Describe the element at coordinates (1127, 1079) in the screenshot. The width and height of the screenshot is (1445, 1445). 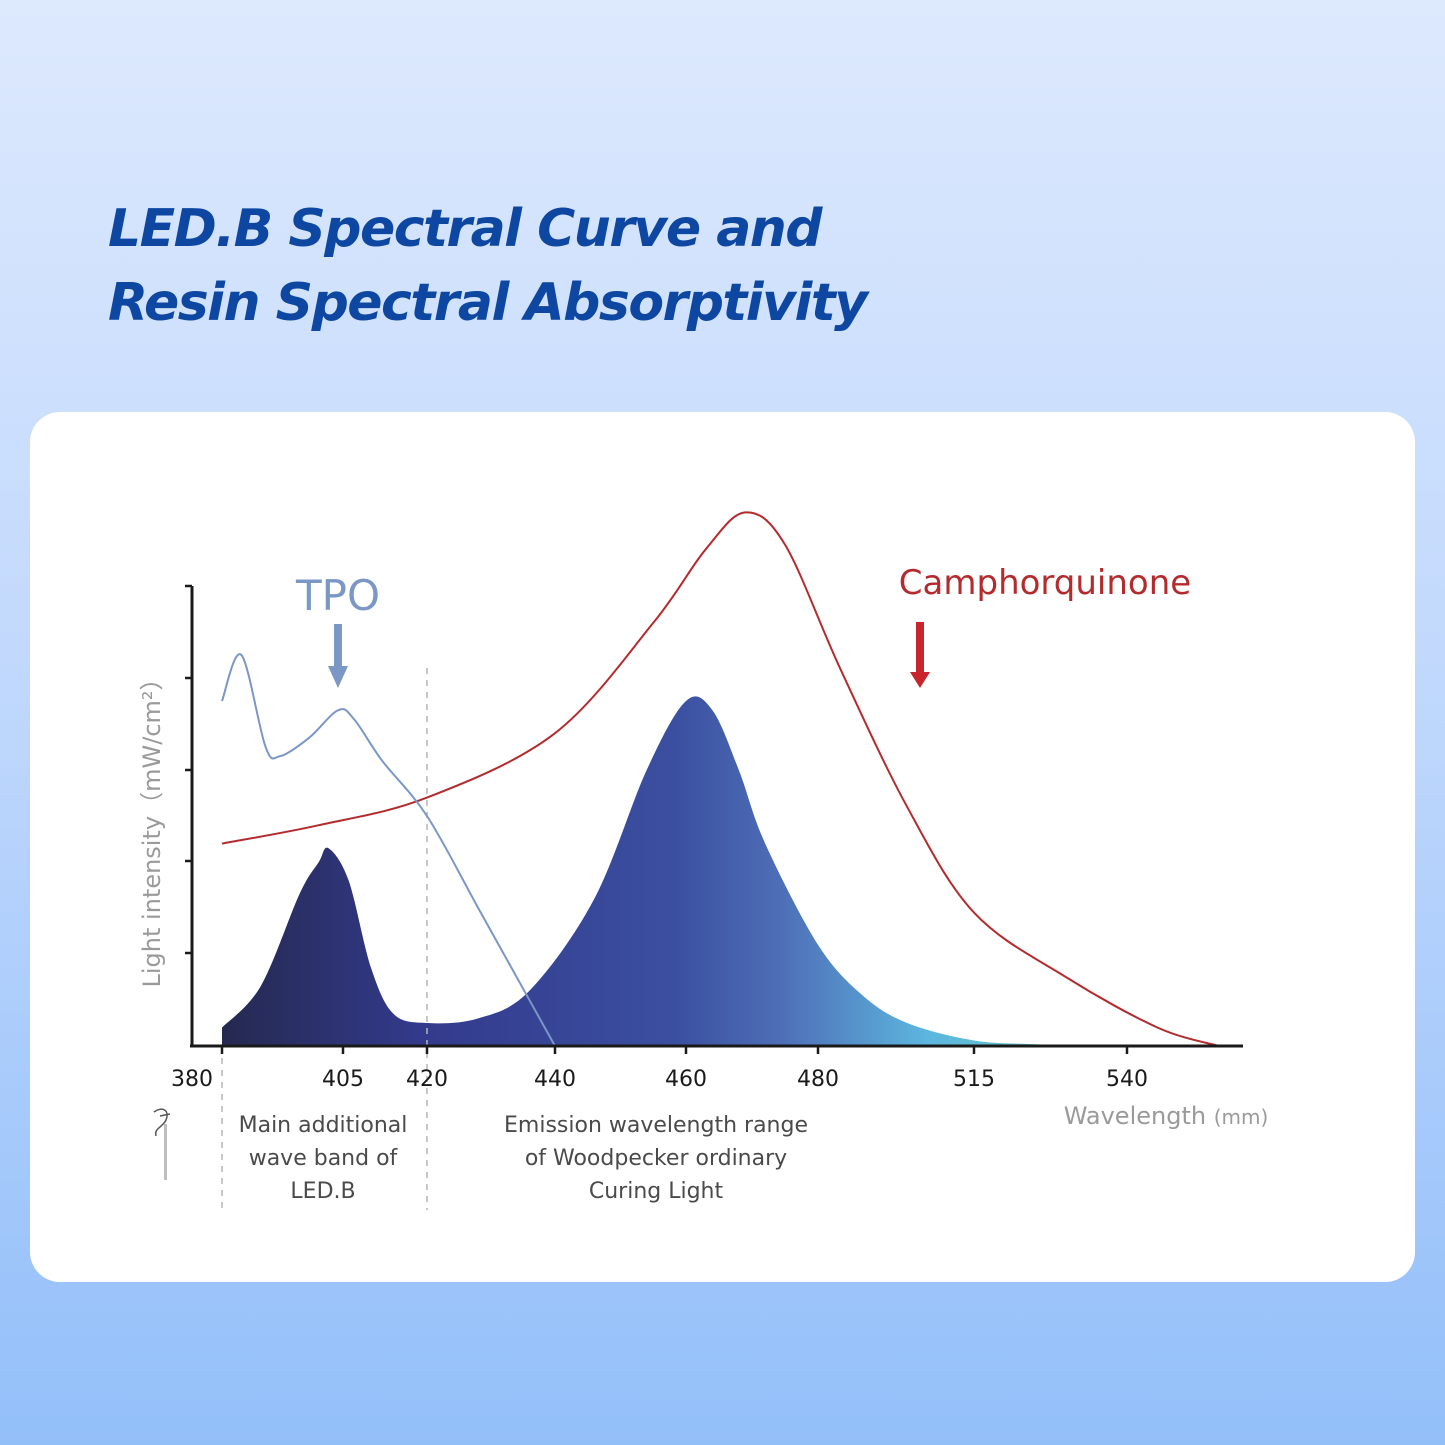
I see `x-tick-label: 540` at that location.